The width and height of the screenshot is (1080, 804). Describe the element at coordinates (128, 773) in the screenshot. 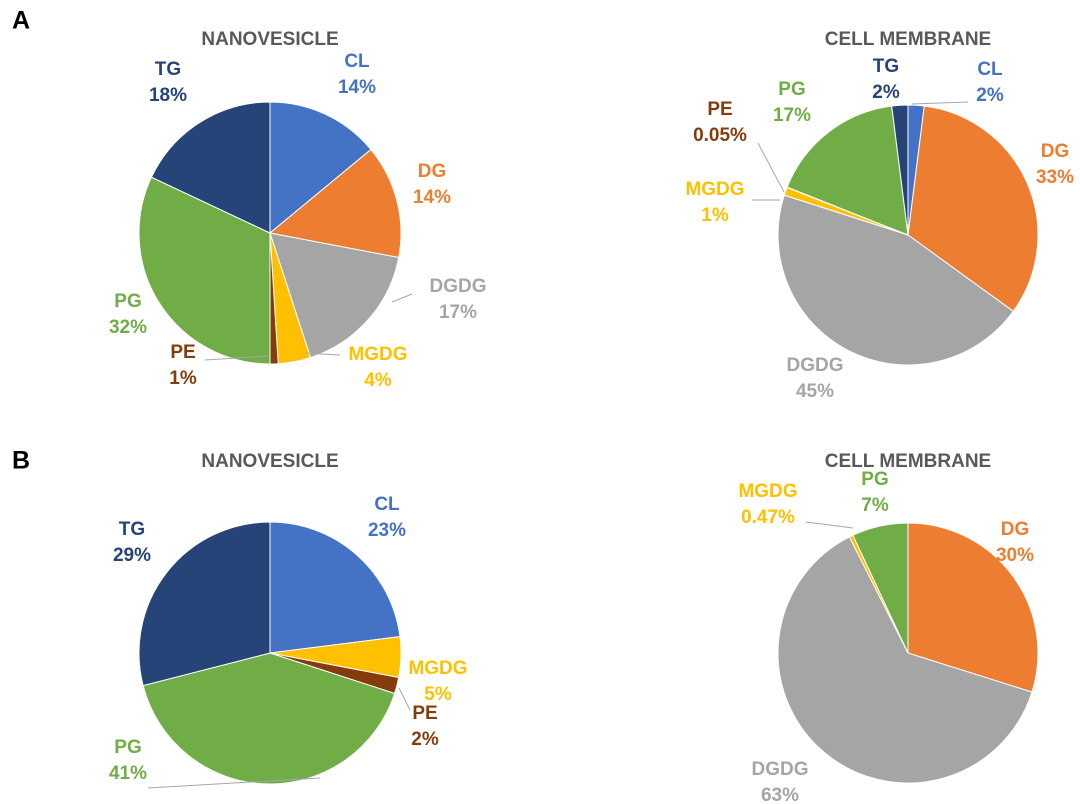

I see `value-label: 41%` at that location.